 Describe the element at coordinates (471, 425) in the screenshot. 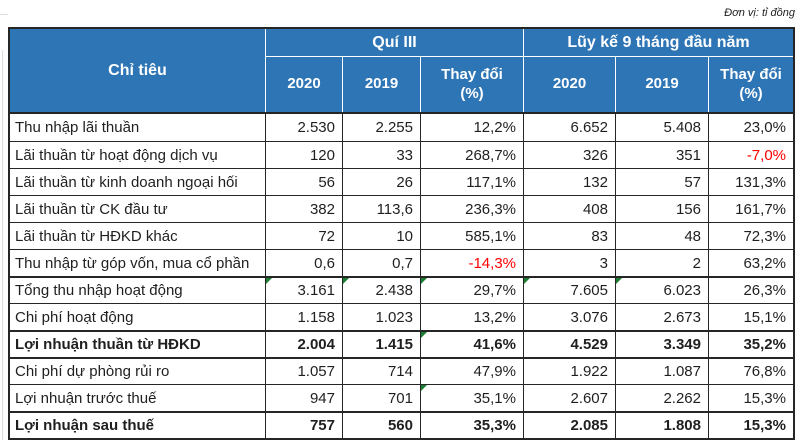

I see `value-cell: 35,3%` at that location.